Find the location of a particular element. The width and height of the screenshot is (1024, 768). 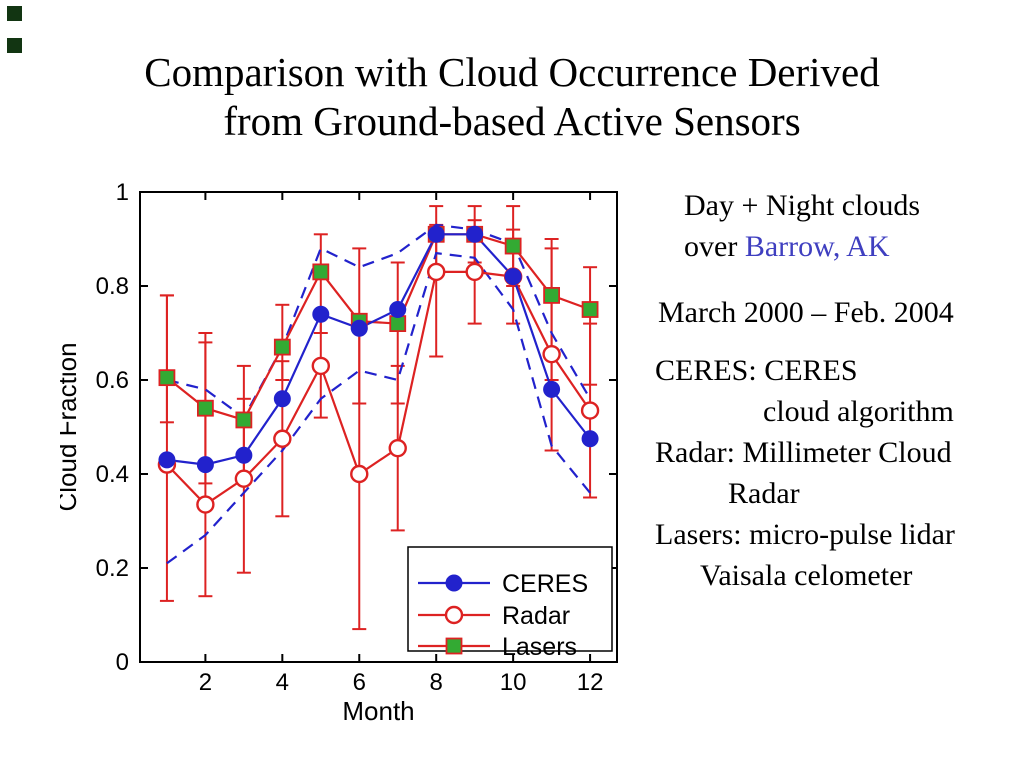

chart-legend: CERES Radar Lasers is located at coordinates (510, 603).